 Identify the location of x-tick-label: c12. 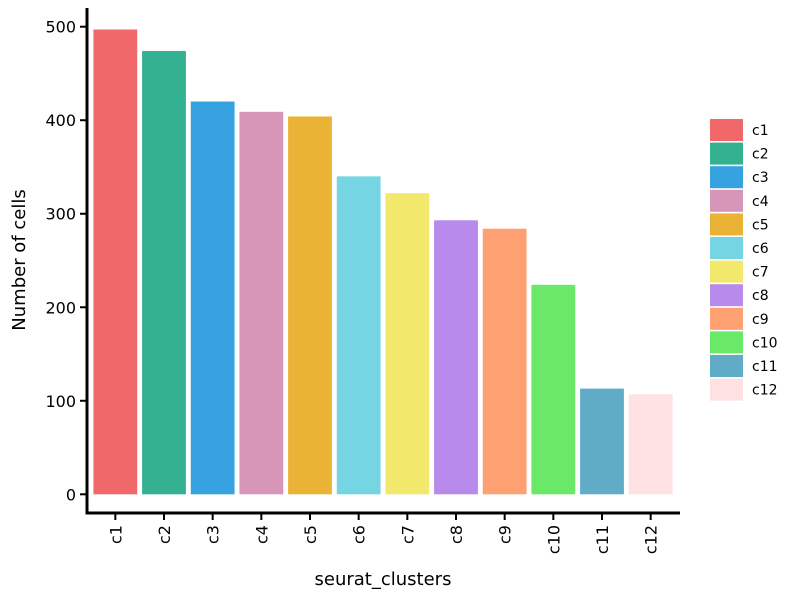
(651, 539).